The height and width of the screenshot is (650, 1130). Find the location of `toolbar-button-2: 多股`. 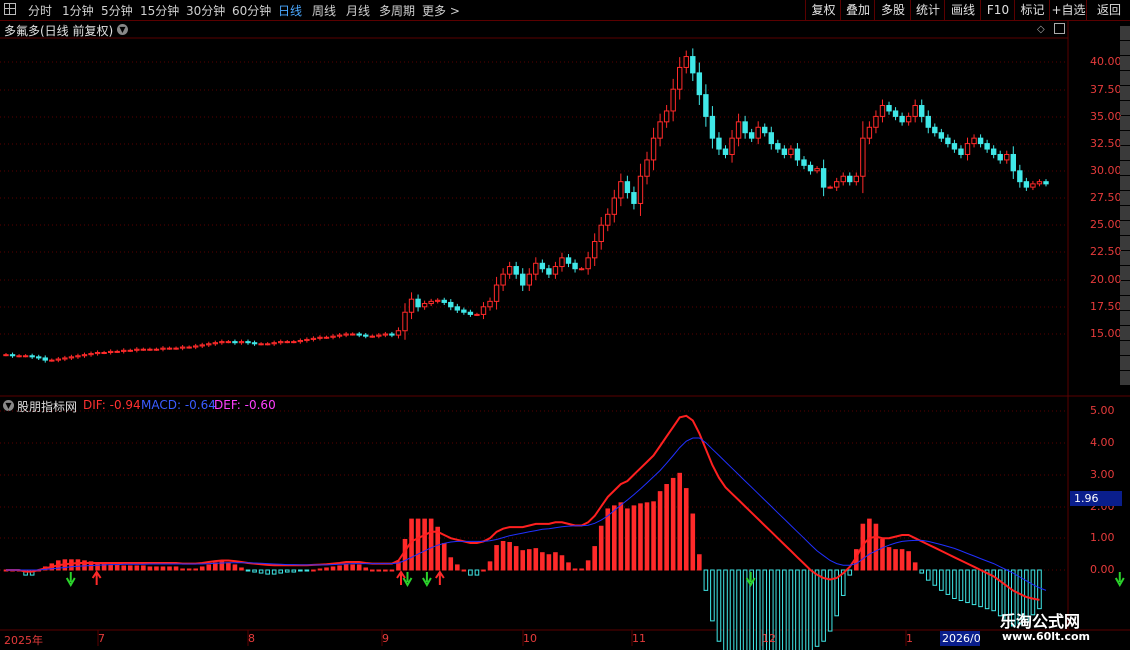

toolbar-button-2: 多股 is located at coordinates (892, 10).